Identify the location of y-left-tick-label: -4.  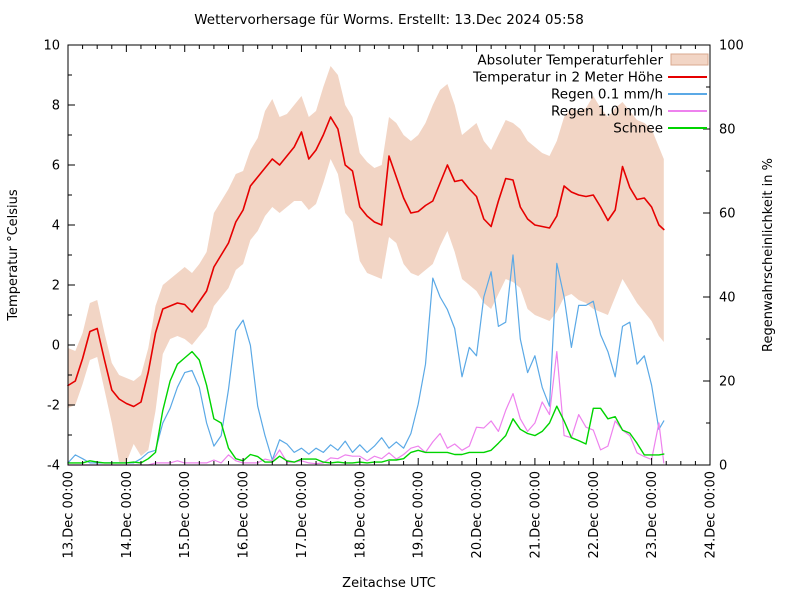
(53, 466).